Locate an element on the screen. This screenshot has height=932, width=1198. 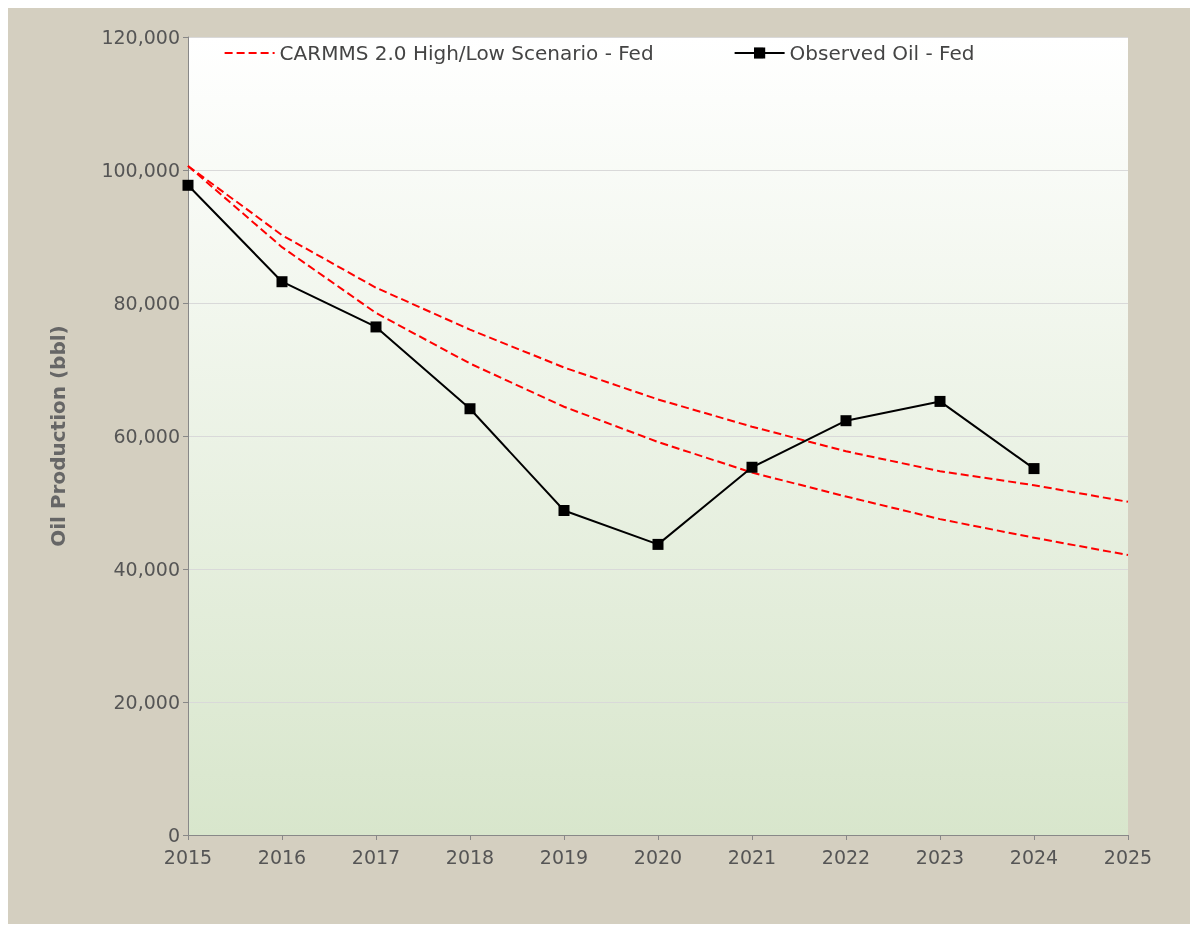
y-tick-label: 80,000 is located at coordinates (146, 303).